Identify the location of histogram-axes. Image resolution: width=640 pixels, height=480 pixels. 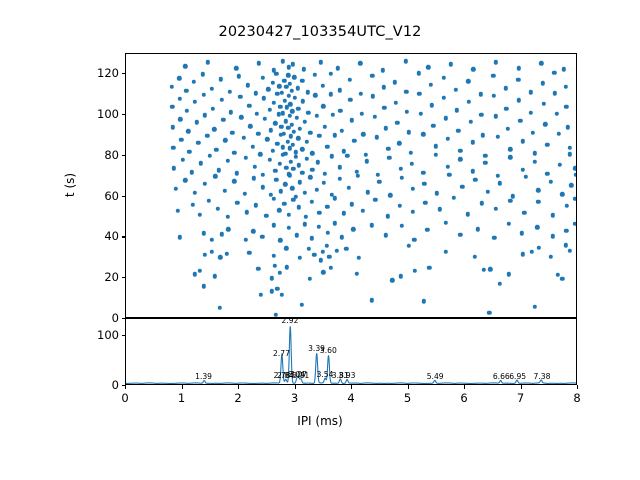
(351, 351).